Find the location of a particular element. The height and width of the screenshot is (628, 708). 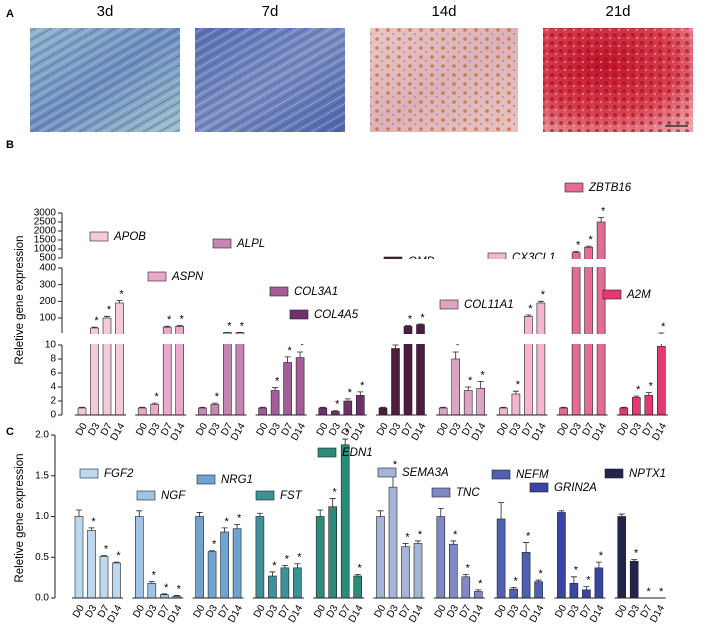

legend-label: ALPL is located at coordinates (250, 244).